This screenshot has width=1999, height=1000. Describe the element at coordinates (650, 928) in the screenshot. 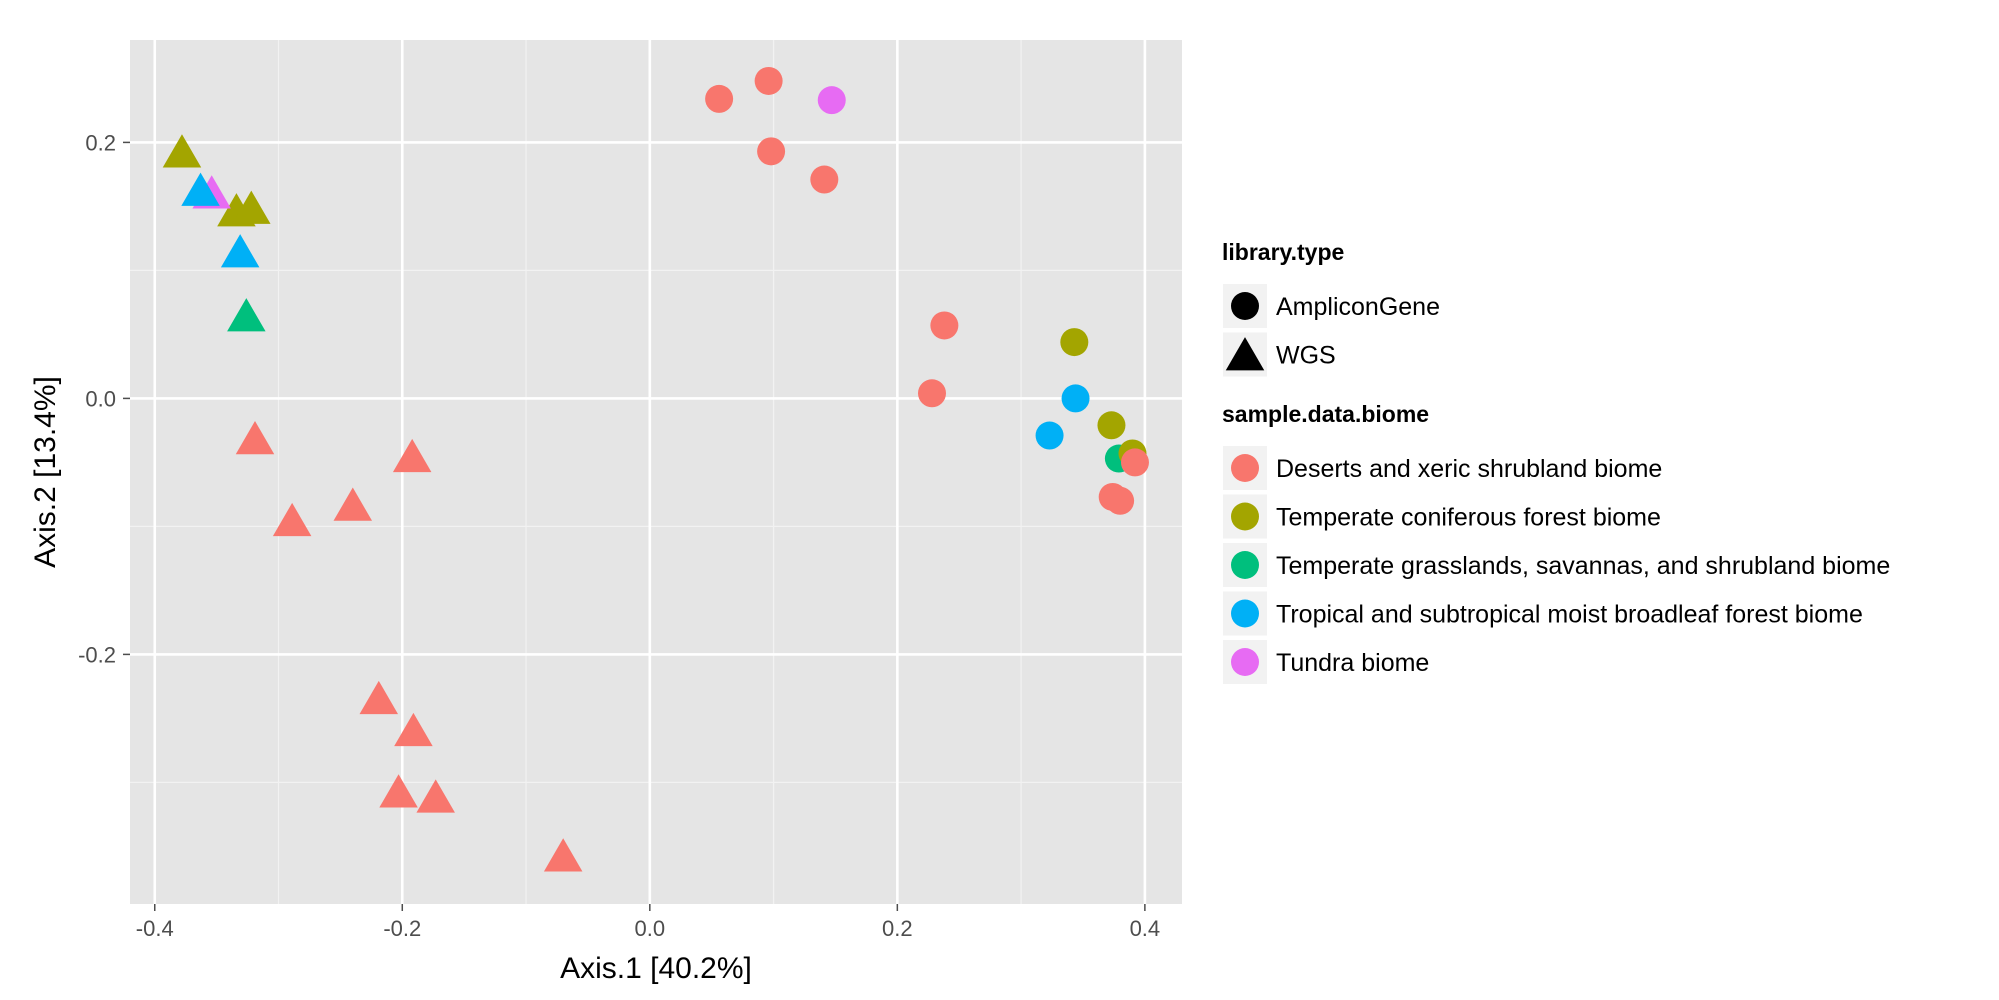

I see `x-tick-label: 0.0` at that location.